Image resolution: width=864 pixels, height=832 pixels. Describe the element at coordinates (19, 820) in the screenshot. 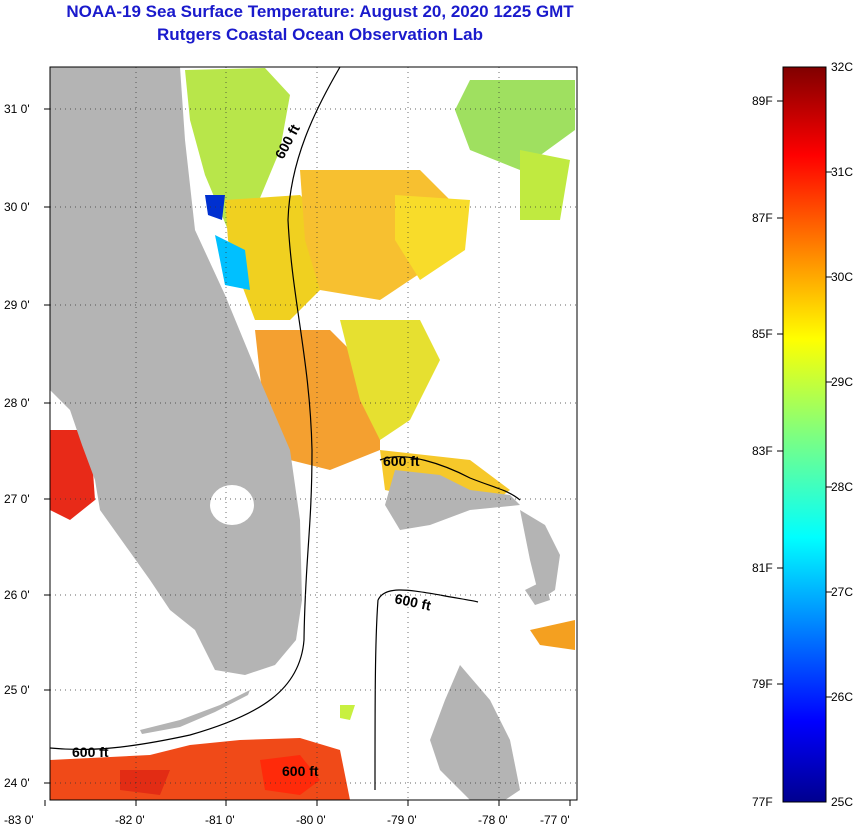

I see `lon-label-83: -83 0'` at that location.